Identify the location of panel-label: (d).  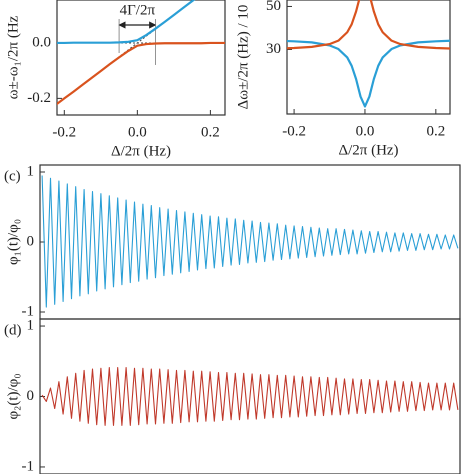
(13, 330).